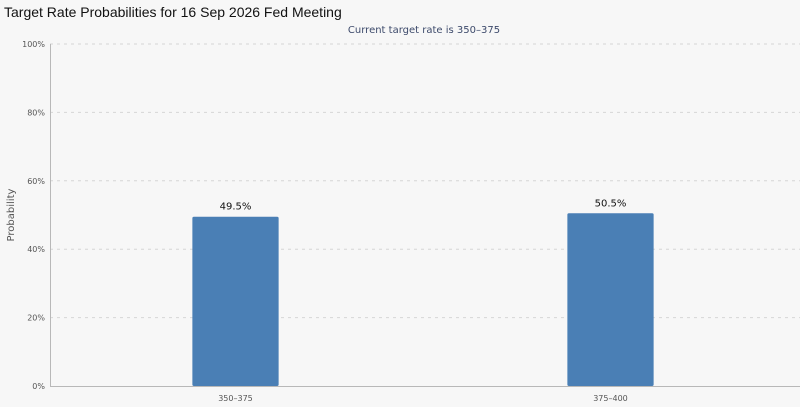  What do you see at coordinates (235, 398) in the screenshot?
I see `x-tick-label: 350–375` at bounding box center [235, 398].